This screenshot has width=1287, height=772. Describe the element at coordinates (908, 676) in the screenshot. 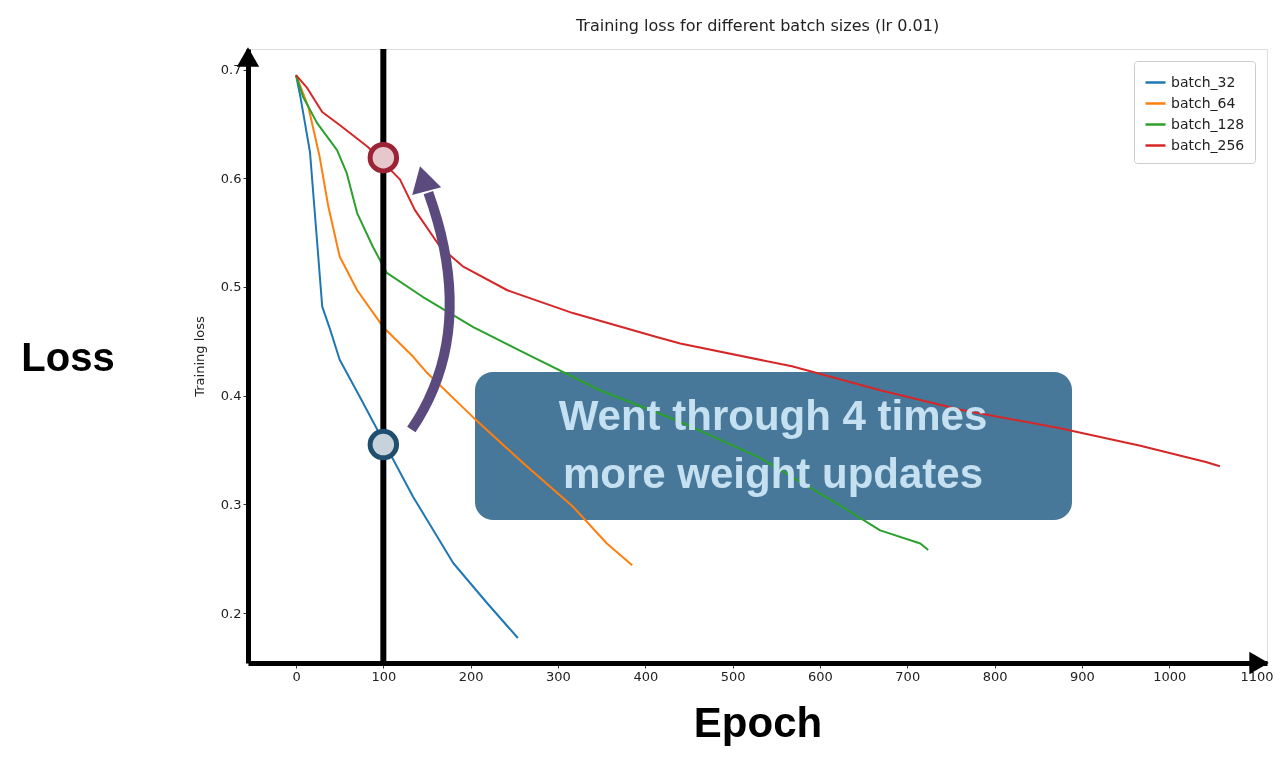

I see `x-tick-label: 700` at that location.